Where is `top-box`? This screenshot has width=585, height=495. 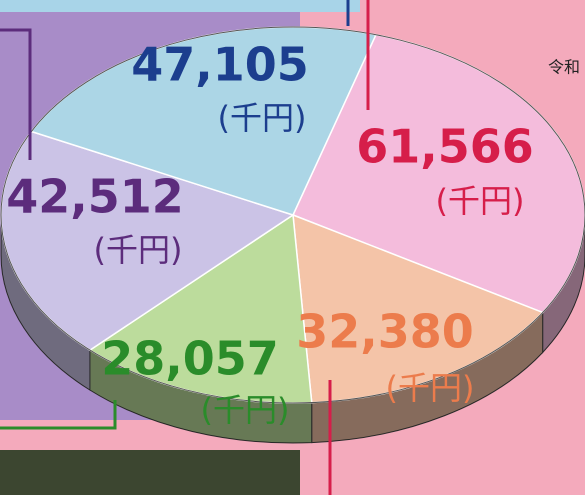 top-box is located at coordinates (180, 6).